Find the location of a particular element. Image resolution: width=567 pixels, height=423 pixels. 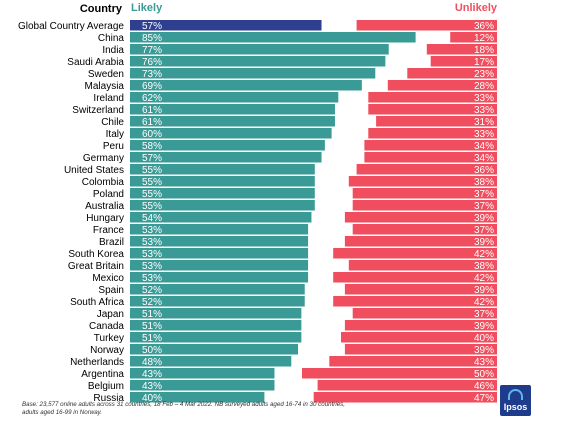

unlikely-value-label: 18% is located at coordinates (484, 50).